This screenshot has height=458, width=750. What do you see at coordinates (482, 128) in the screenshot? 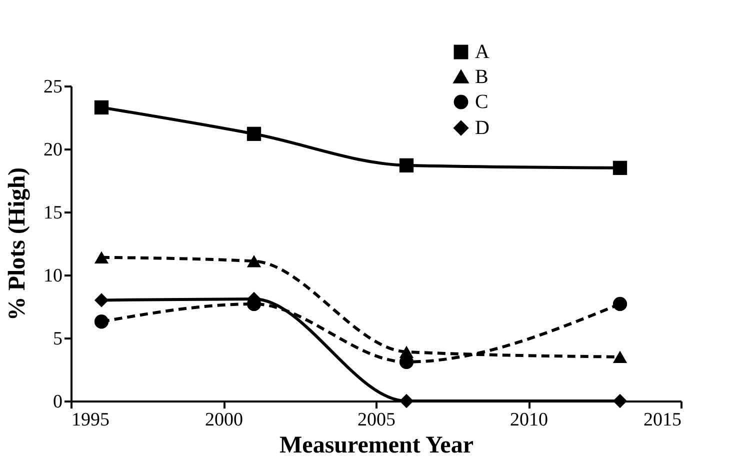
I see `legend-label: D` at bounding box center [482, 128].